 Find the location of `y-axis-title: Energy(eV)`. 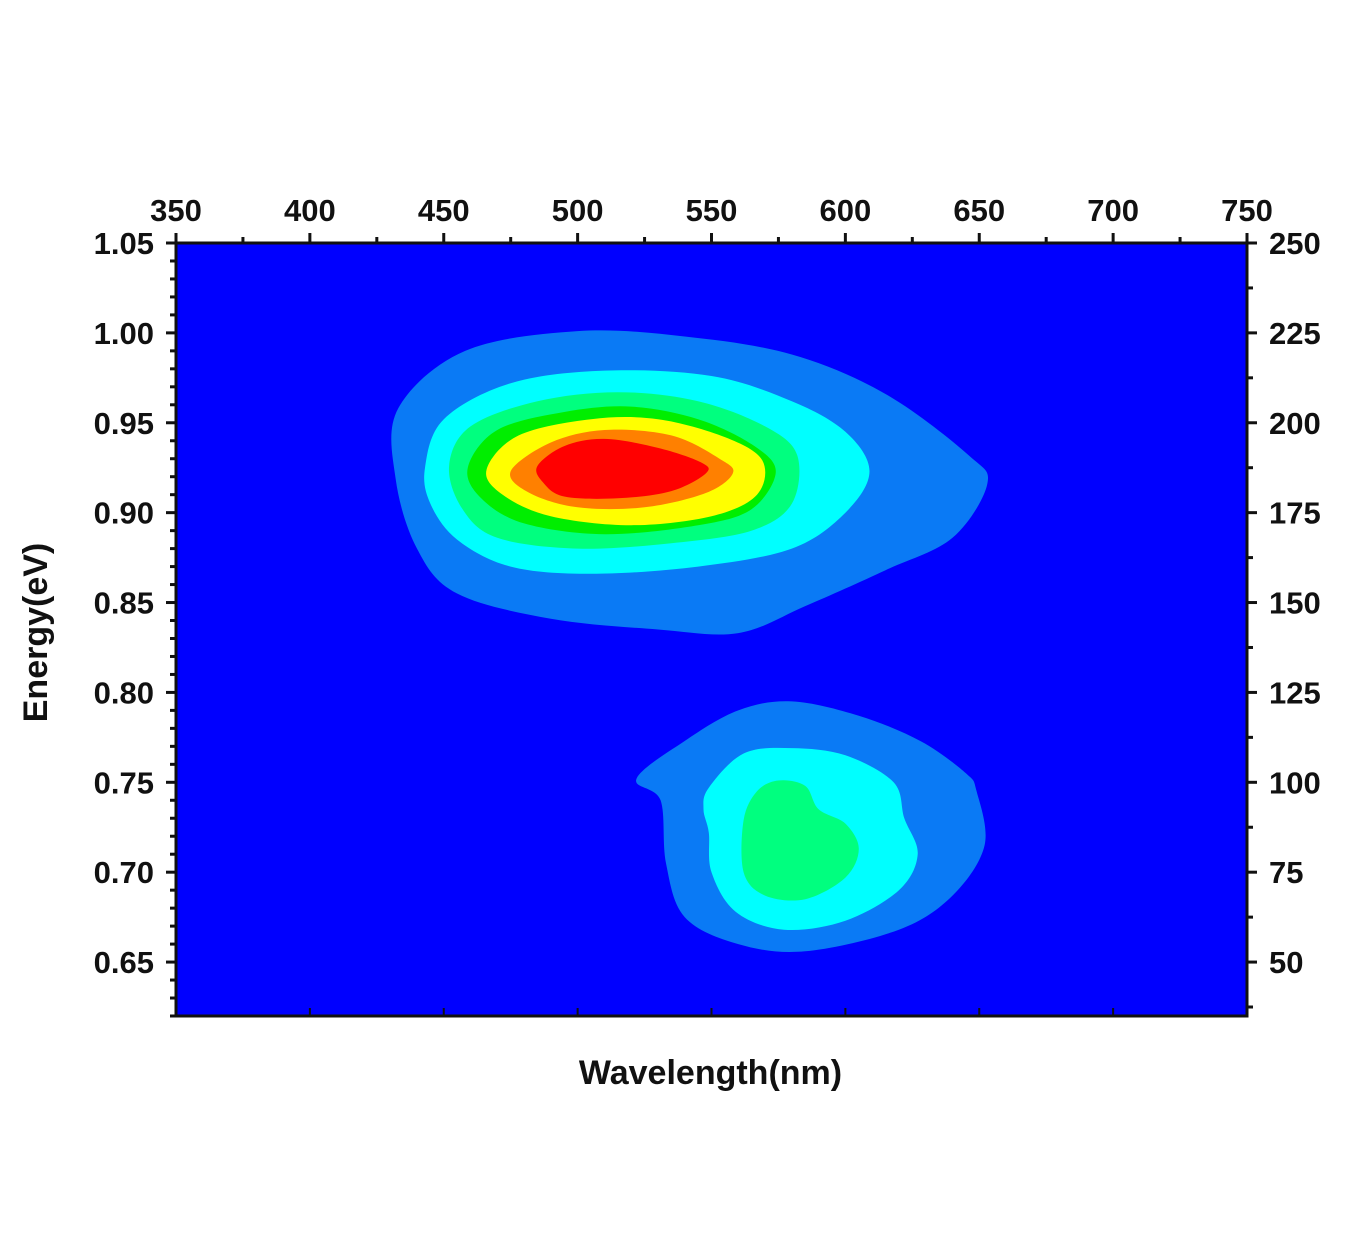

y-axis-title: Energy(eV) is located at coordinates (36, 633).